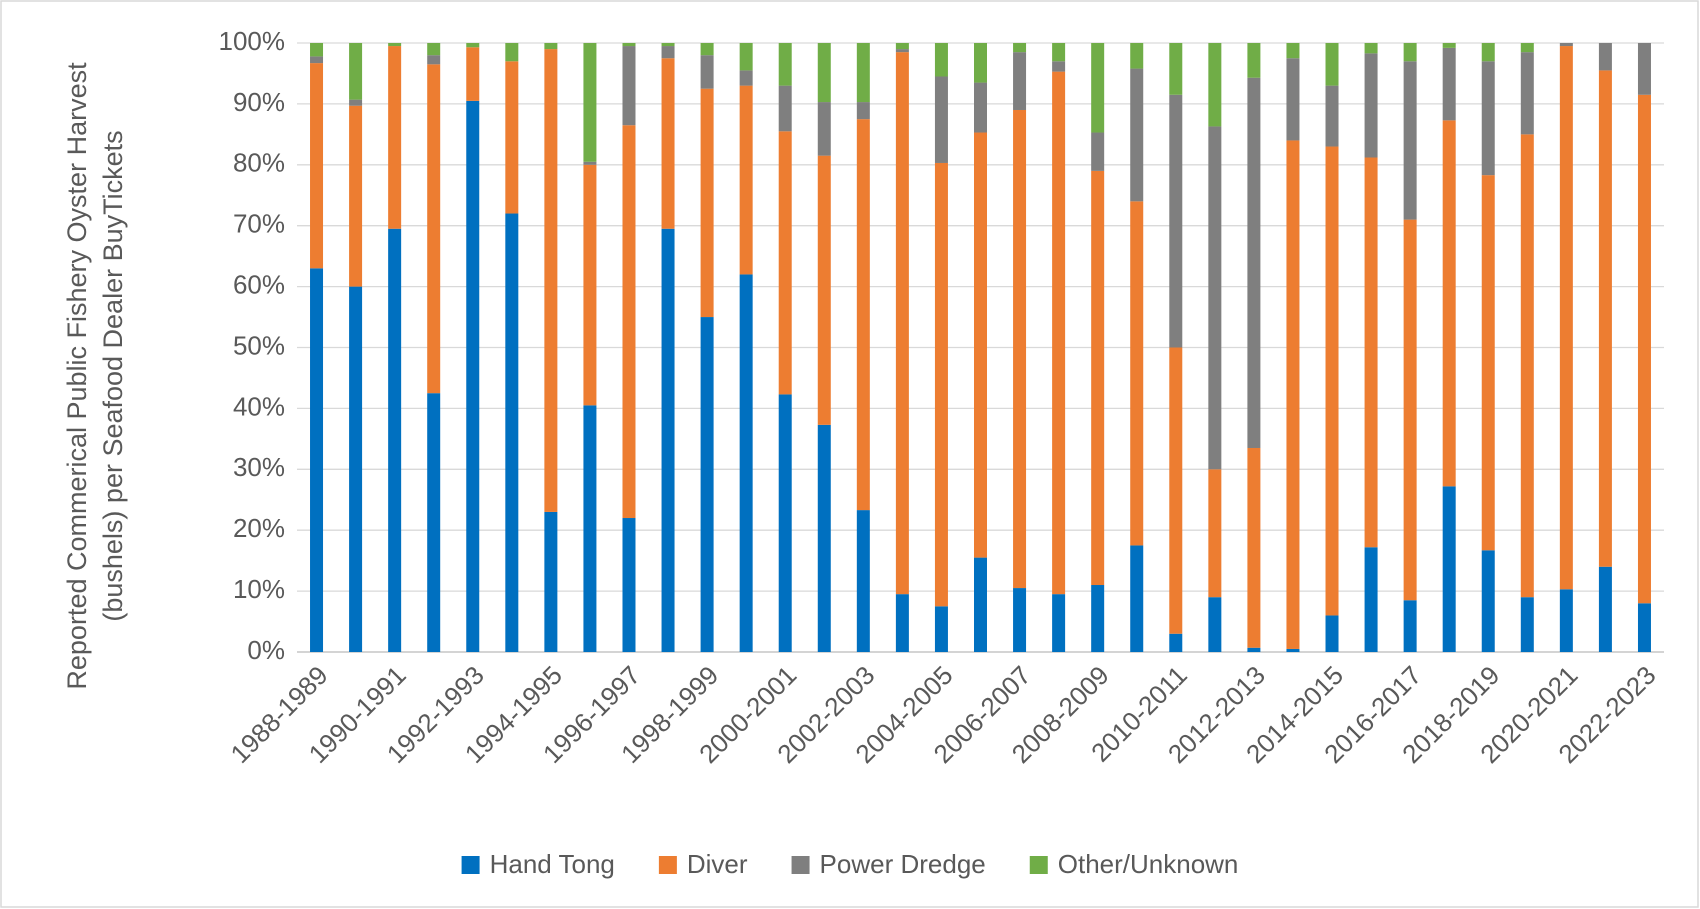 This screenshot has width=1700, height=909. I want to click on y-tick-label: 80%, so click(259, 163).